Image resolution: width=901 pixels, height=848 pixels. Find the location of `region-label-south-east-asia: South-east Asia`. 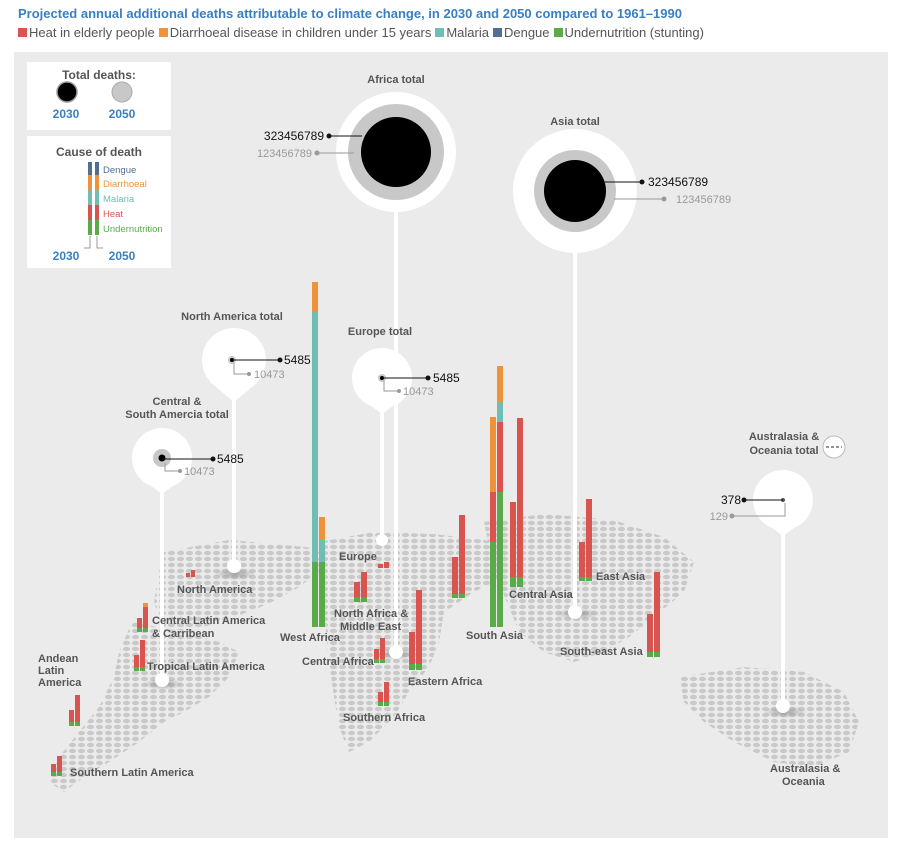

region-label-south-east-asia: South-east Asia is located at coordinates (602, 652).